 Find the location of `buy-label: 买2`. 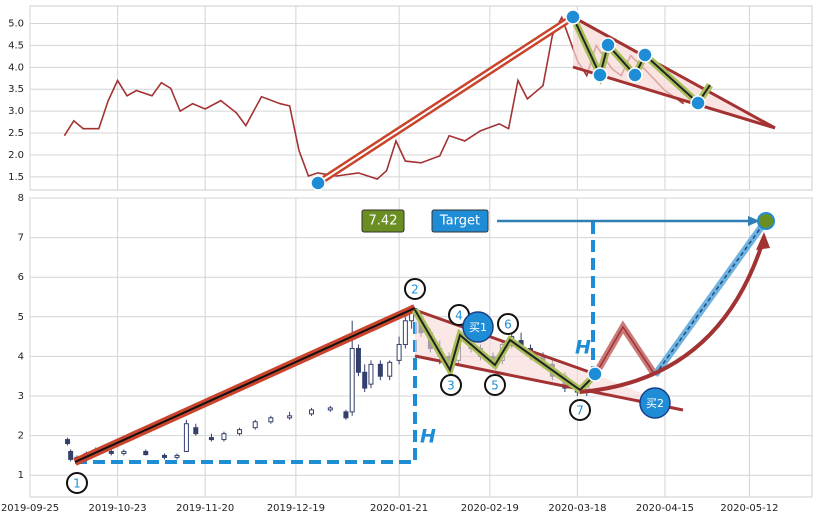

buy-label: 买2 is located at coordinates (655, 403).